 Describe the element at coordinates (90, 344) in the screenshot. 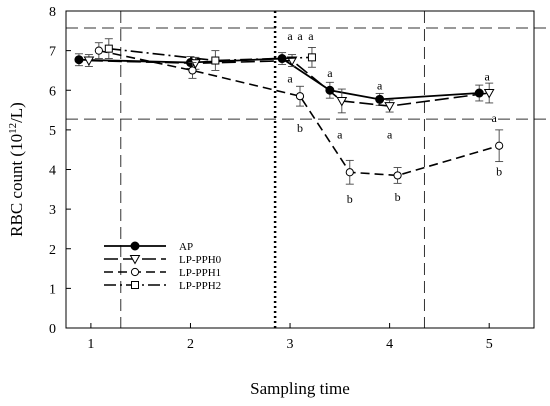

I see `x-tick-label: 1` at that location.